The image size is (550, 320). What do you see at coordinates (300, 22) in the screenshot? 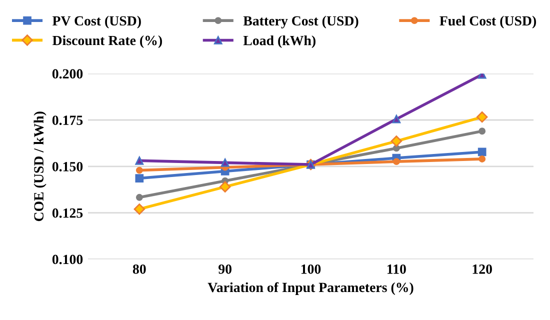
I see `legend-label: Battery Cost (USD)` at bounding box center [300, 22].